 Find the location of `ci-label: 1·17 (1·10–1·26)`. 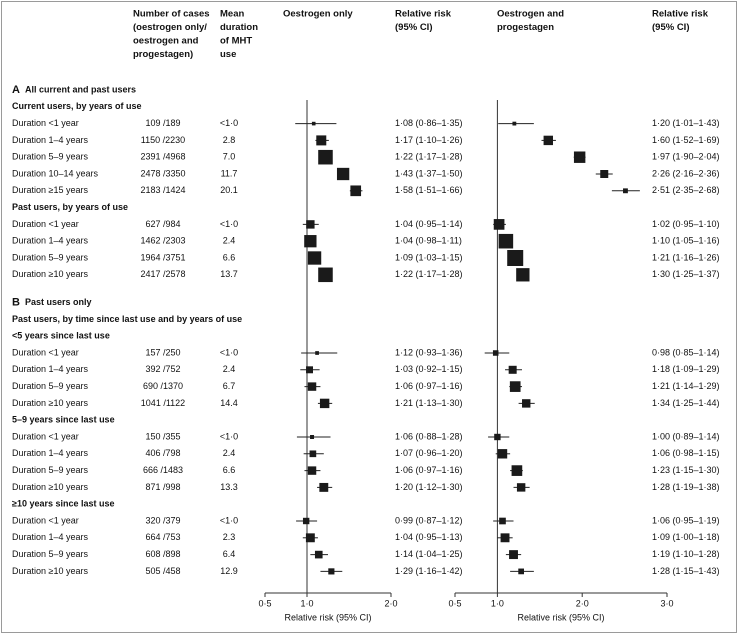

ci-label: 1·17 (1·10–1·26) is located at coordinates (429, 140).